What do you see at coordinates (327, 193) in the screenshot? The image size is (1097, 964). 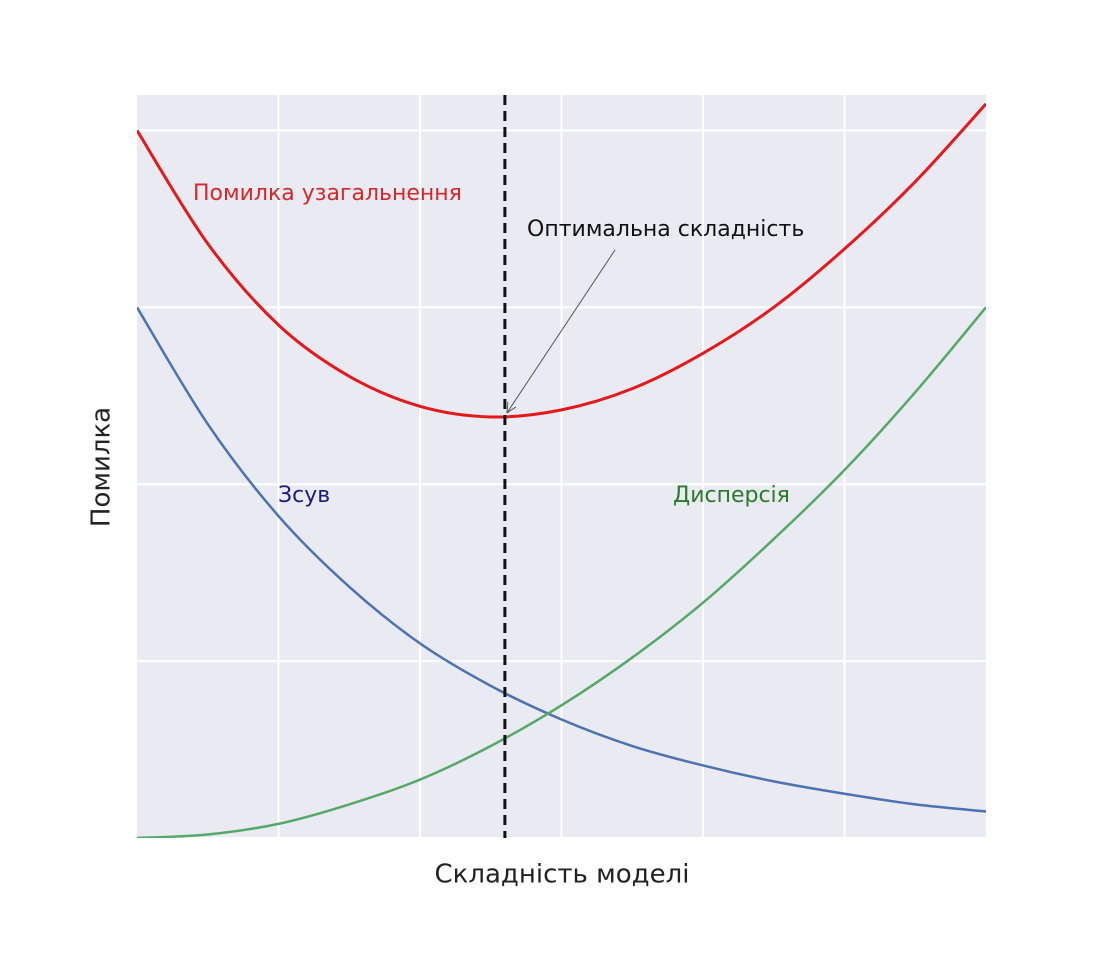 I see `series-label: Помилка узагальнення` at bounding box center [327, 193].